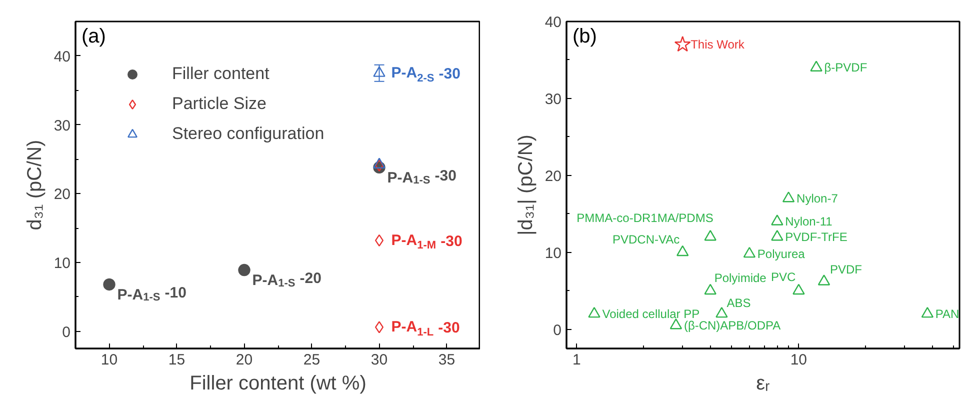 The width and height of the screenshot is (961, 409). I want to click on legend-label: Filler content, so click(221, 74).